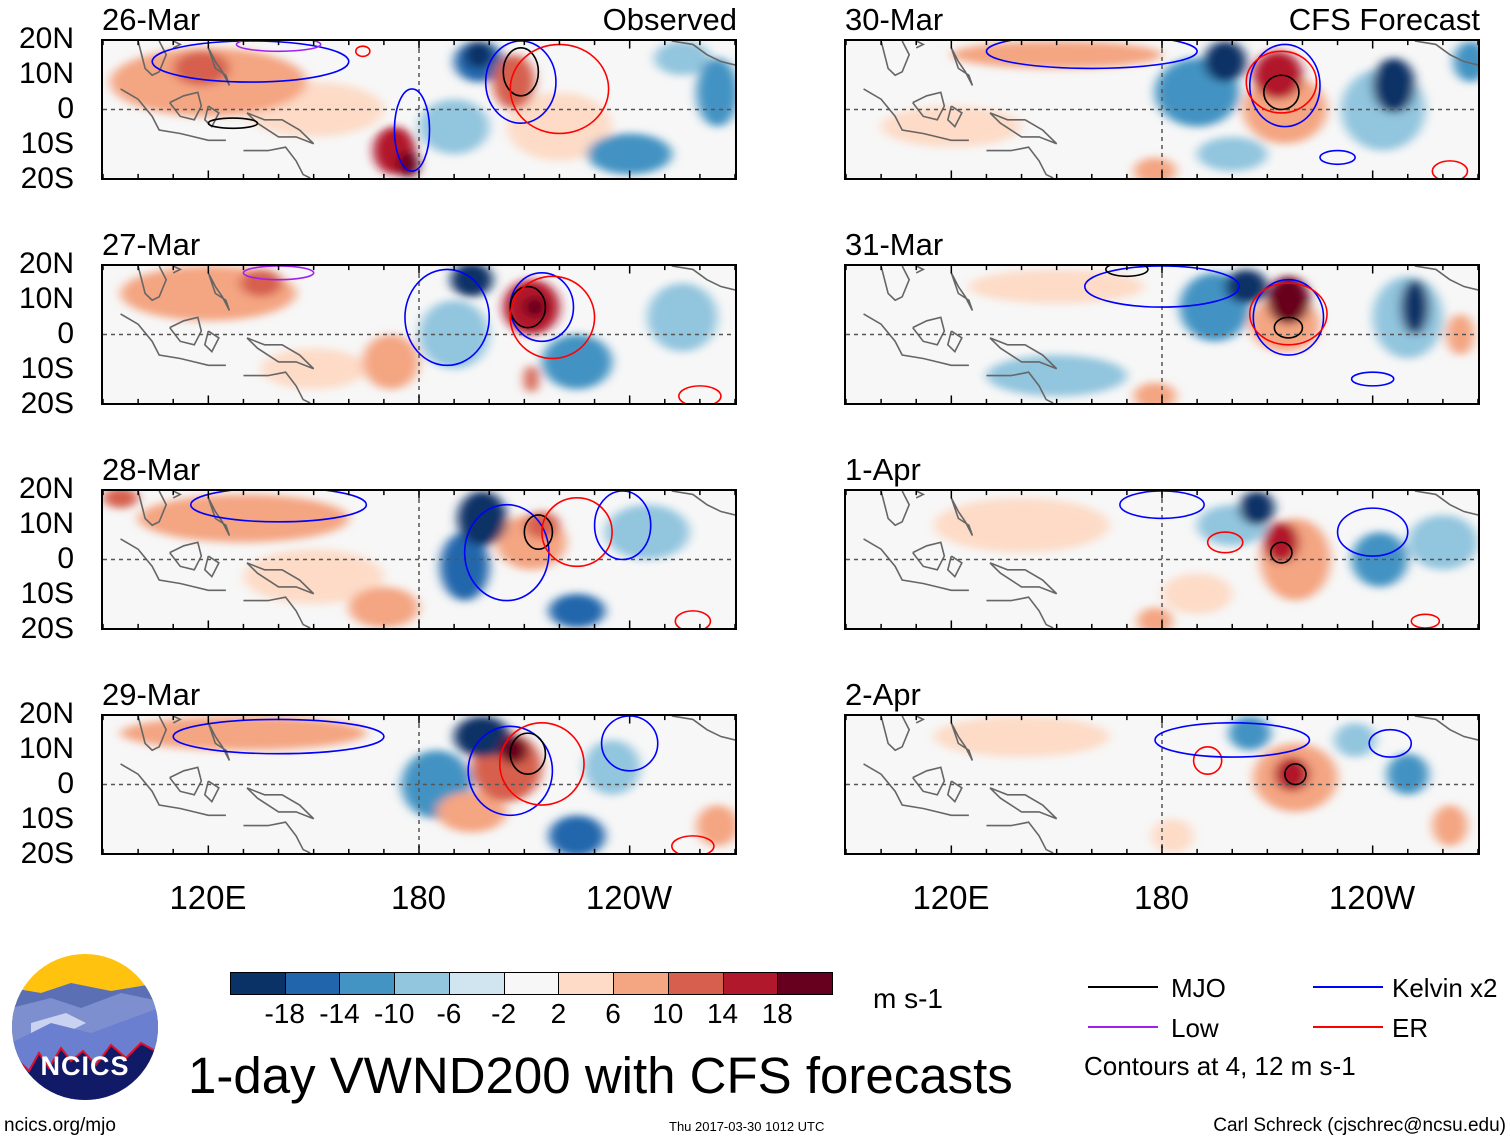 The height and width of the screenshot is (1142, 1510). Describe the element at coordinates (1162, 784) in the screenshot. I see `map-panel-2-apr` at that location.